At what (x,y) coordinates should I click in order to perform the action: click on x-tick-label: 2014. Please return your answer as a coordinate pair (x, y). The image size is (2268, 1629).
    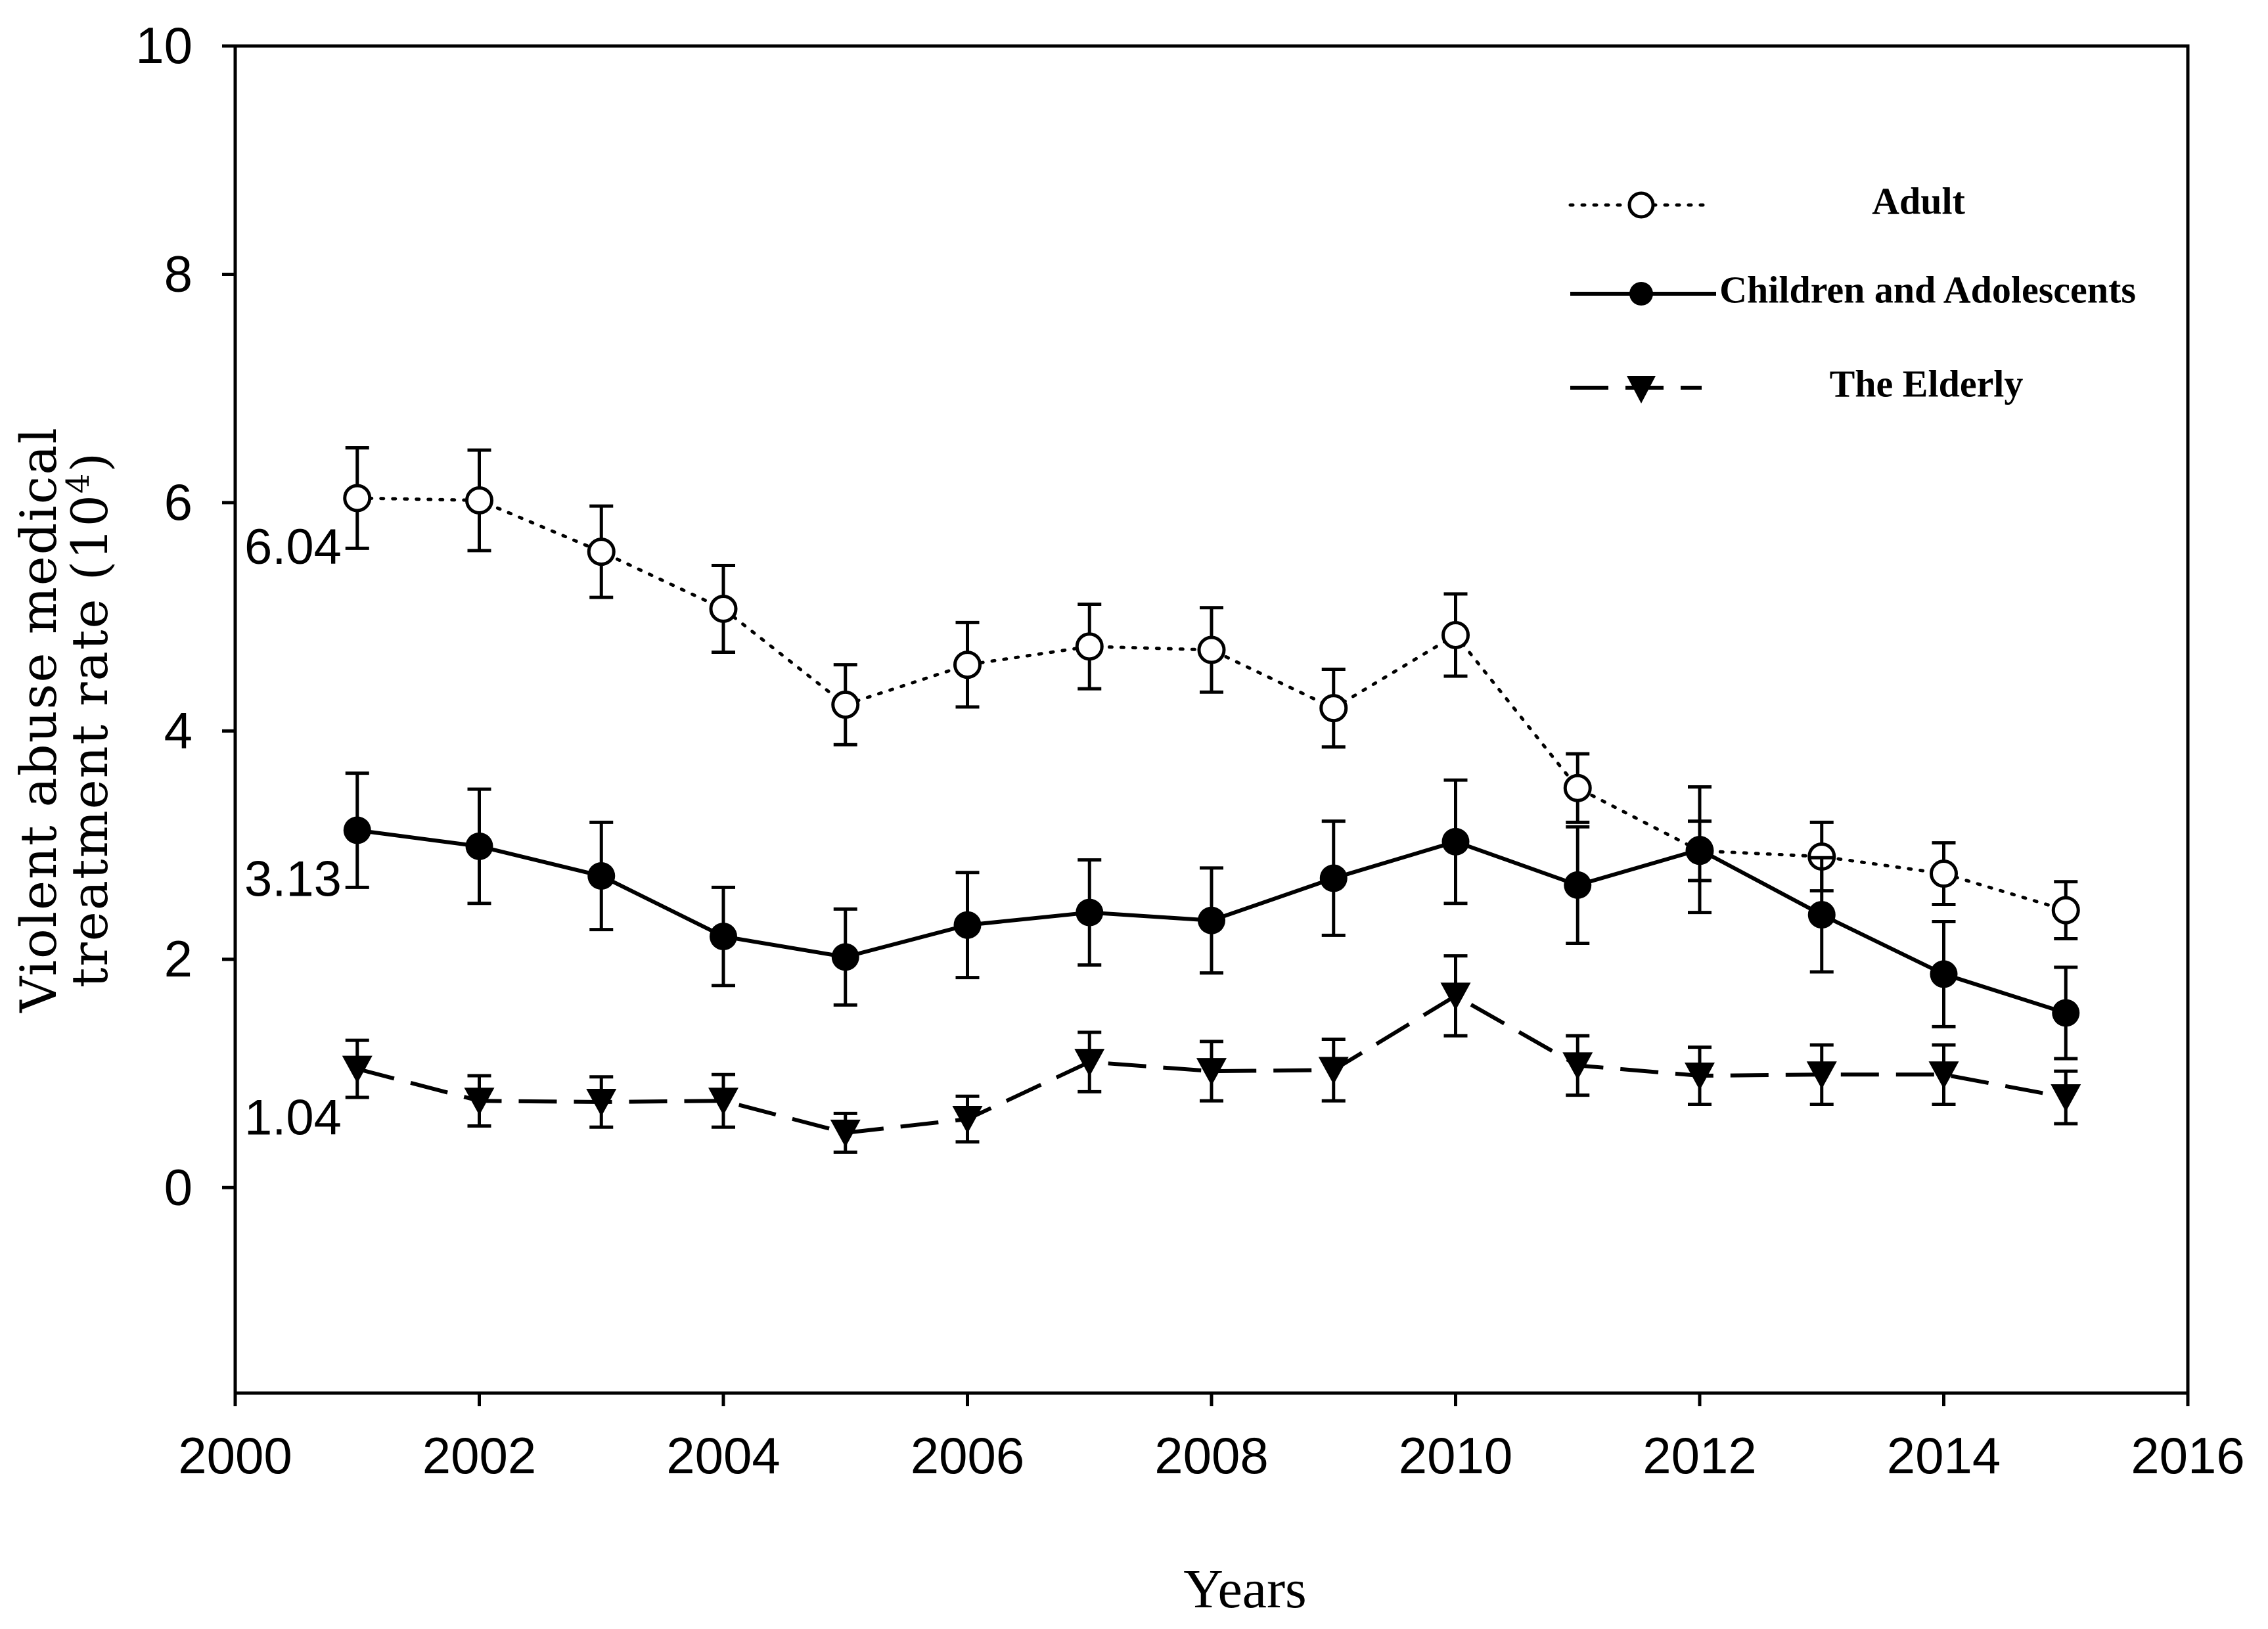
    Looking at the image, I should click on (1944, 1456).